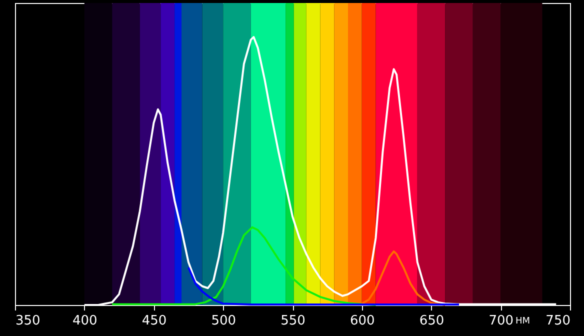 Image resolution: width=584 pixels, height=336 pixels. Describe the element at coordinates (223, 321) in the screenshot. I see `x-tick-label: 500` at that location.